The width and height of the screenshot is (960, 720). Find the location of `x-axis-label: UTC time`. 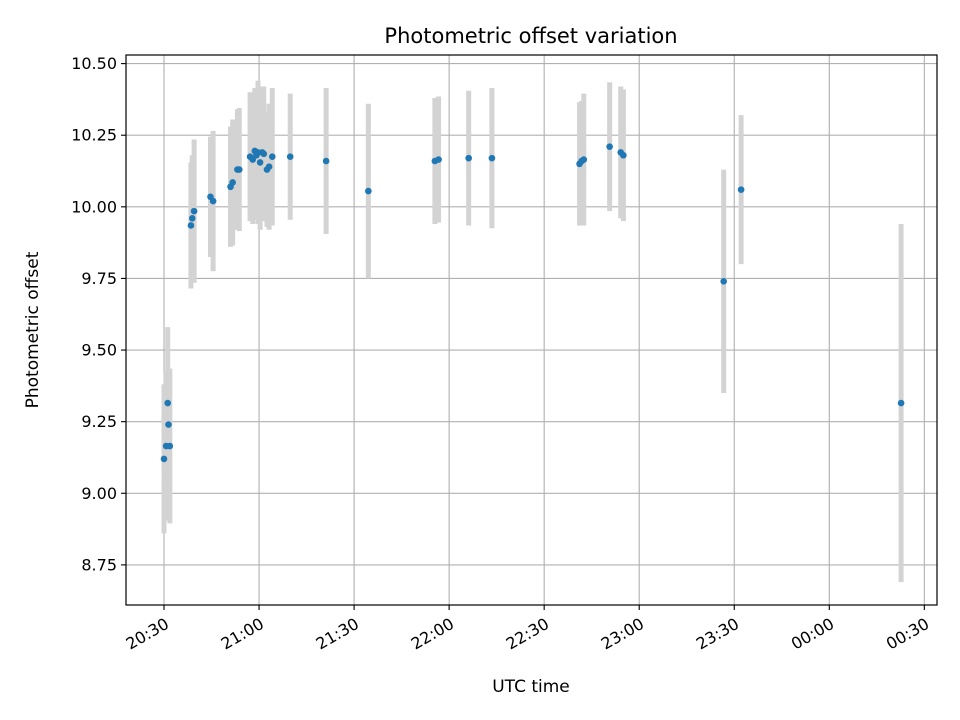

x-axis-label: UTC time is located at coordinates (531, 687).